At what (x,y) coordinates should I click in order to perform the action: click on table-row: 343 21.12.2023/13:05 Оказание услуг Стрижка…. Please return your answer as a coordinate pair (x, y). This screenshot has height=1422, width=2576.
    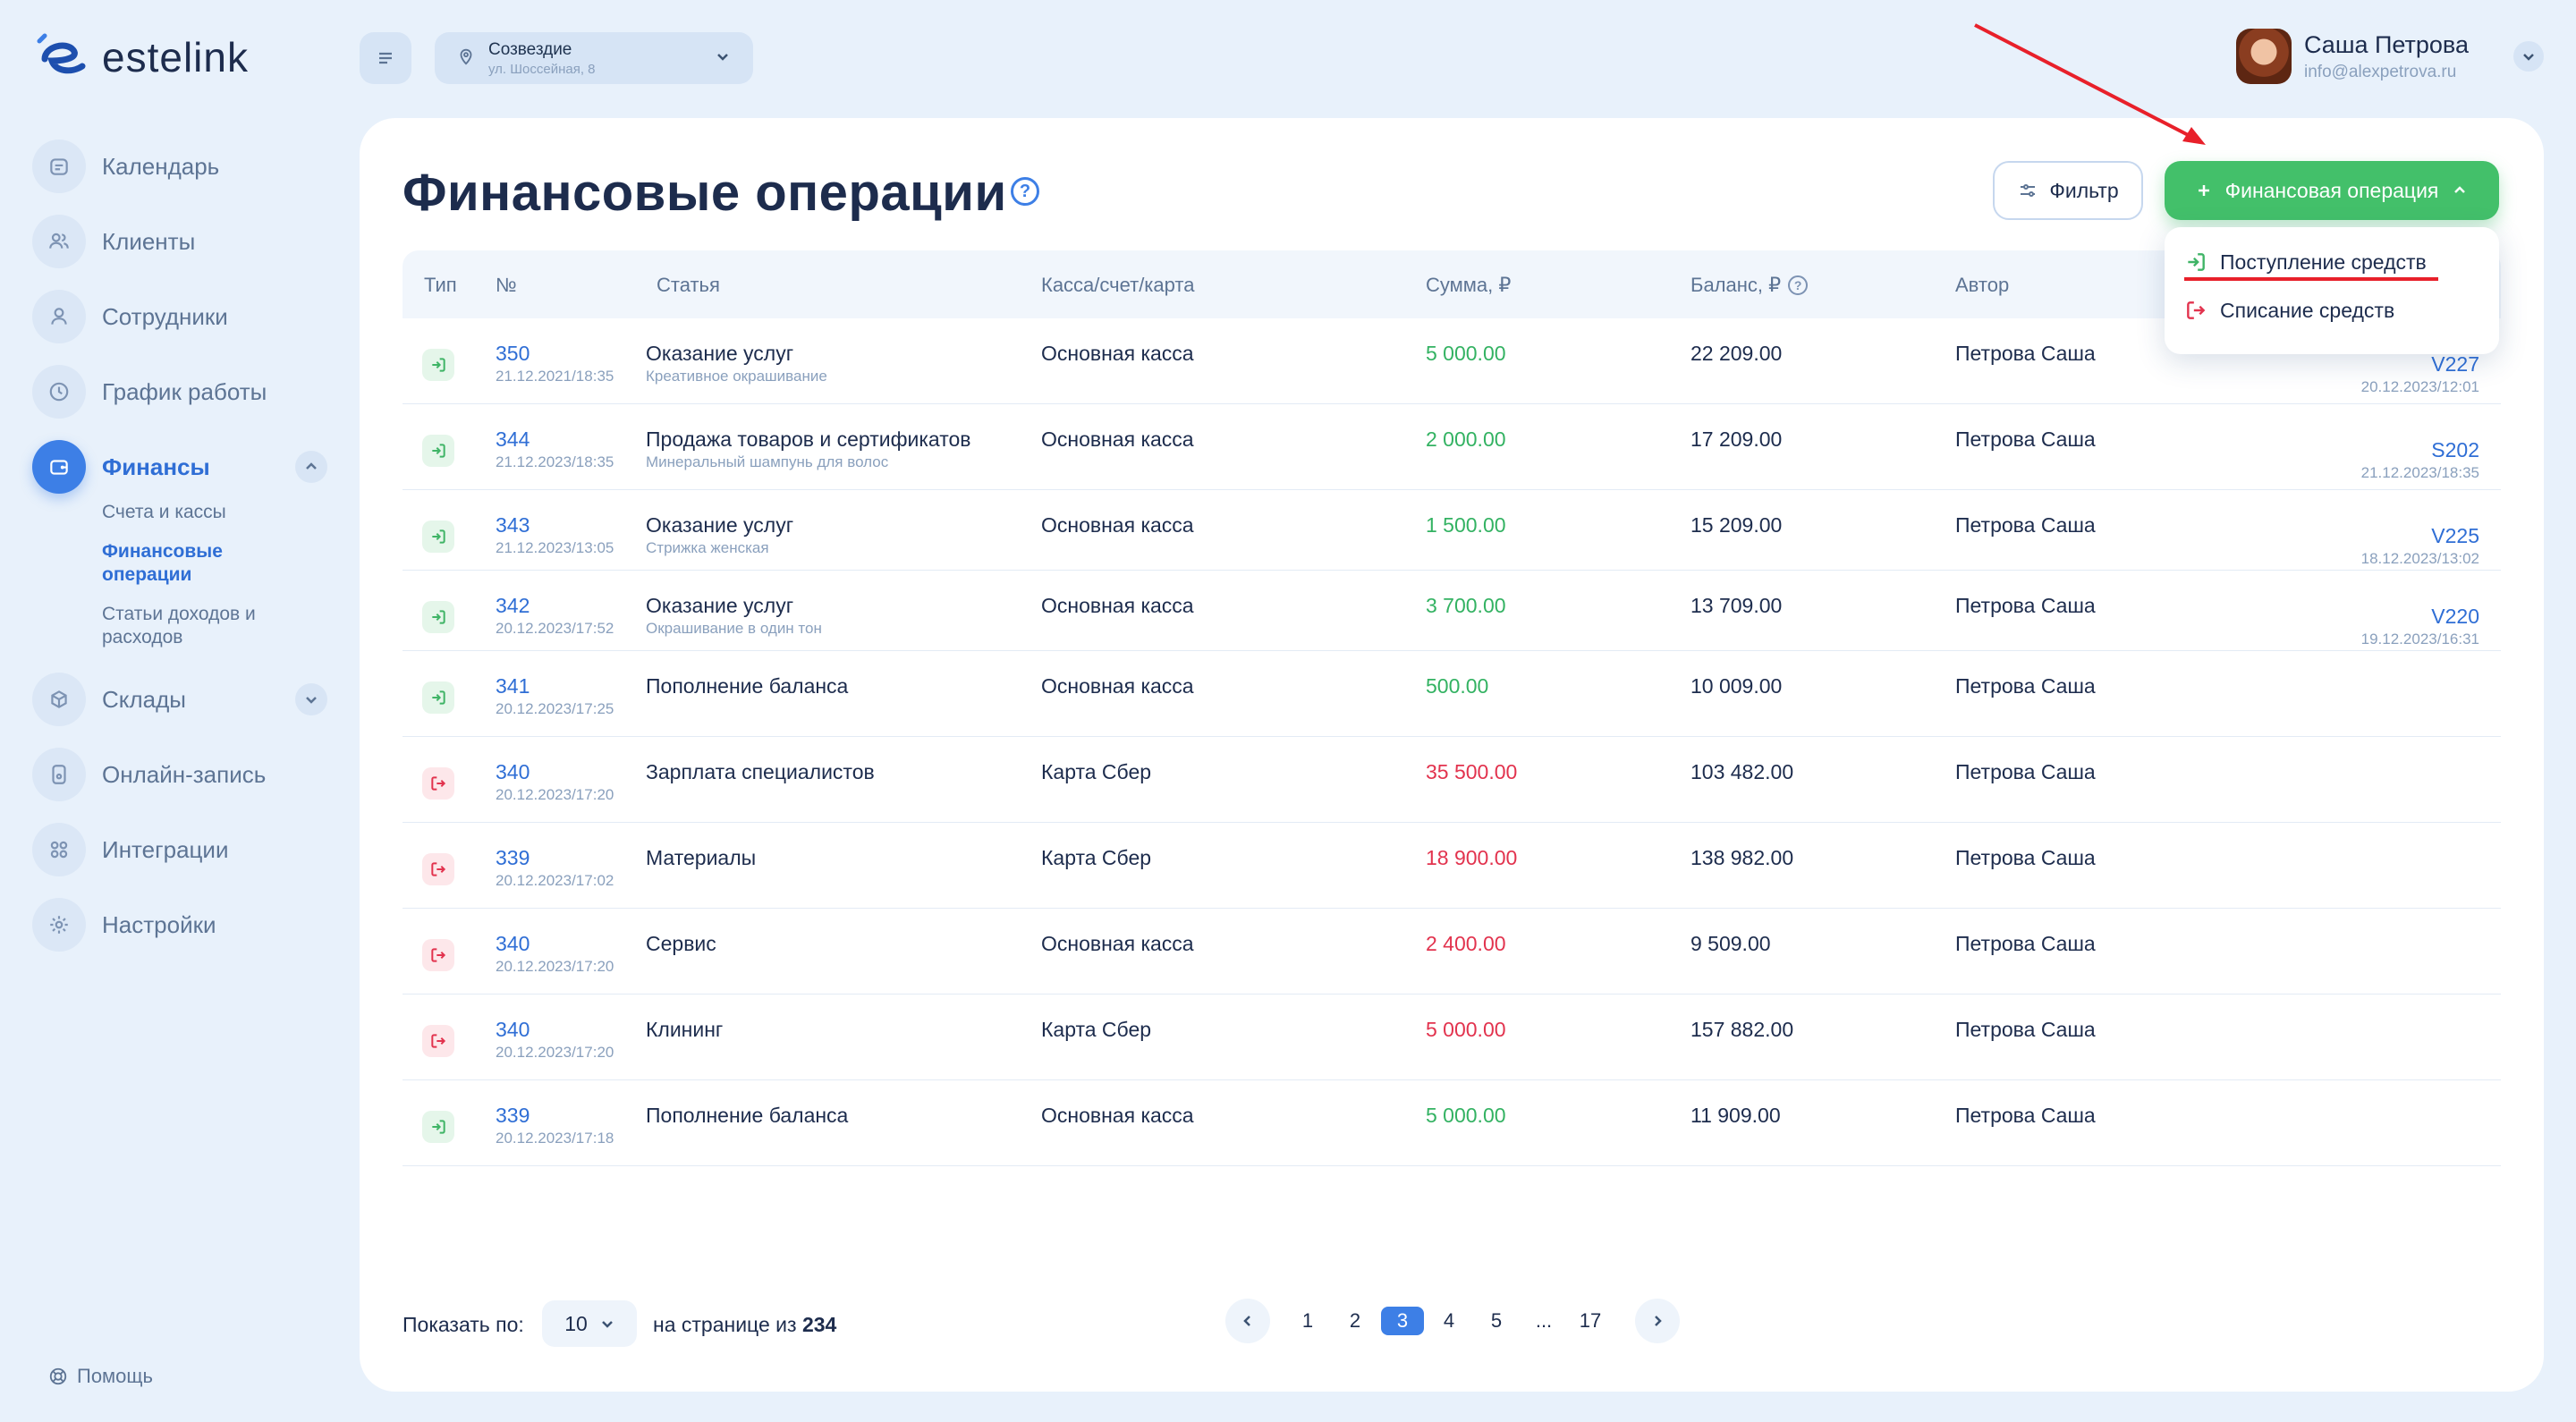
    Looking at the image, I should click on (1451, 530).